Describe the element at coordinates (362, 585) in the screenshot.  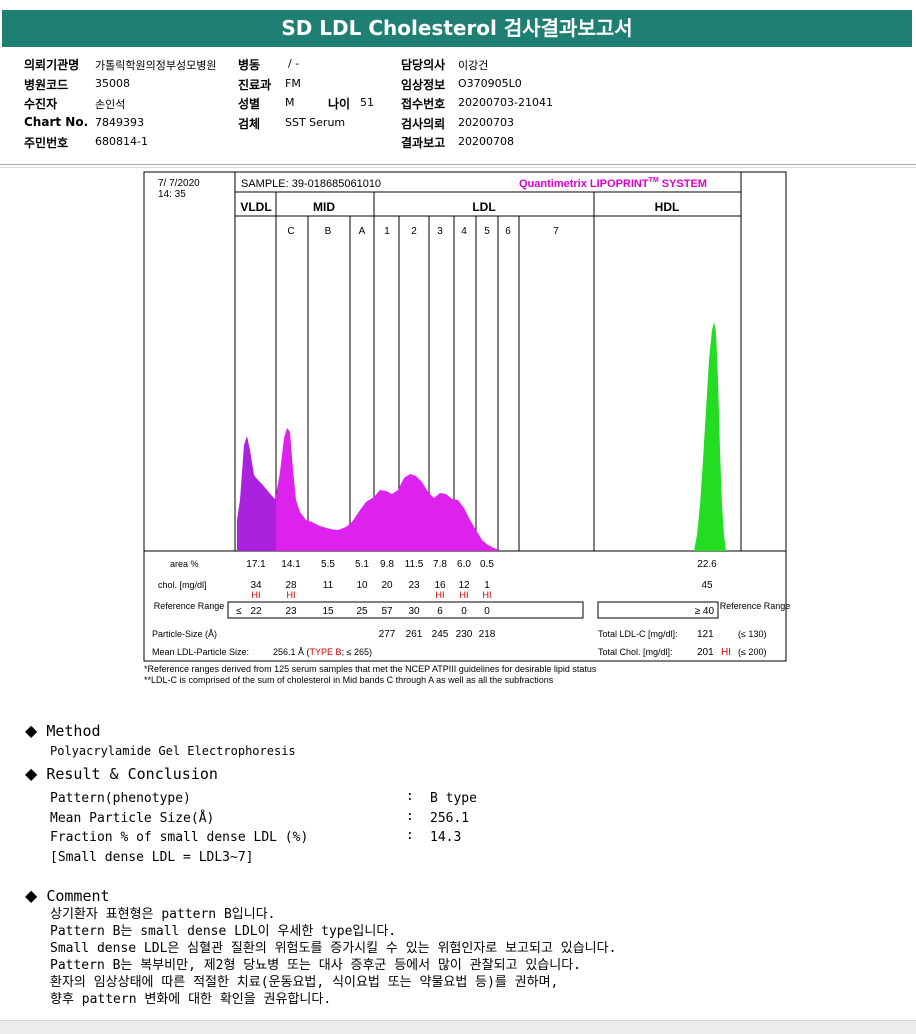
I see `chol-value: 10` at that location.